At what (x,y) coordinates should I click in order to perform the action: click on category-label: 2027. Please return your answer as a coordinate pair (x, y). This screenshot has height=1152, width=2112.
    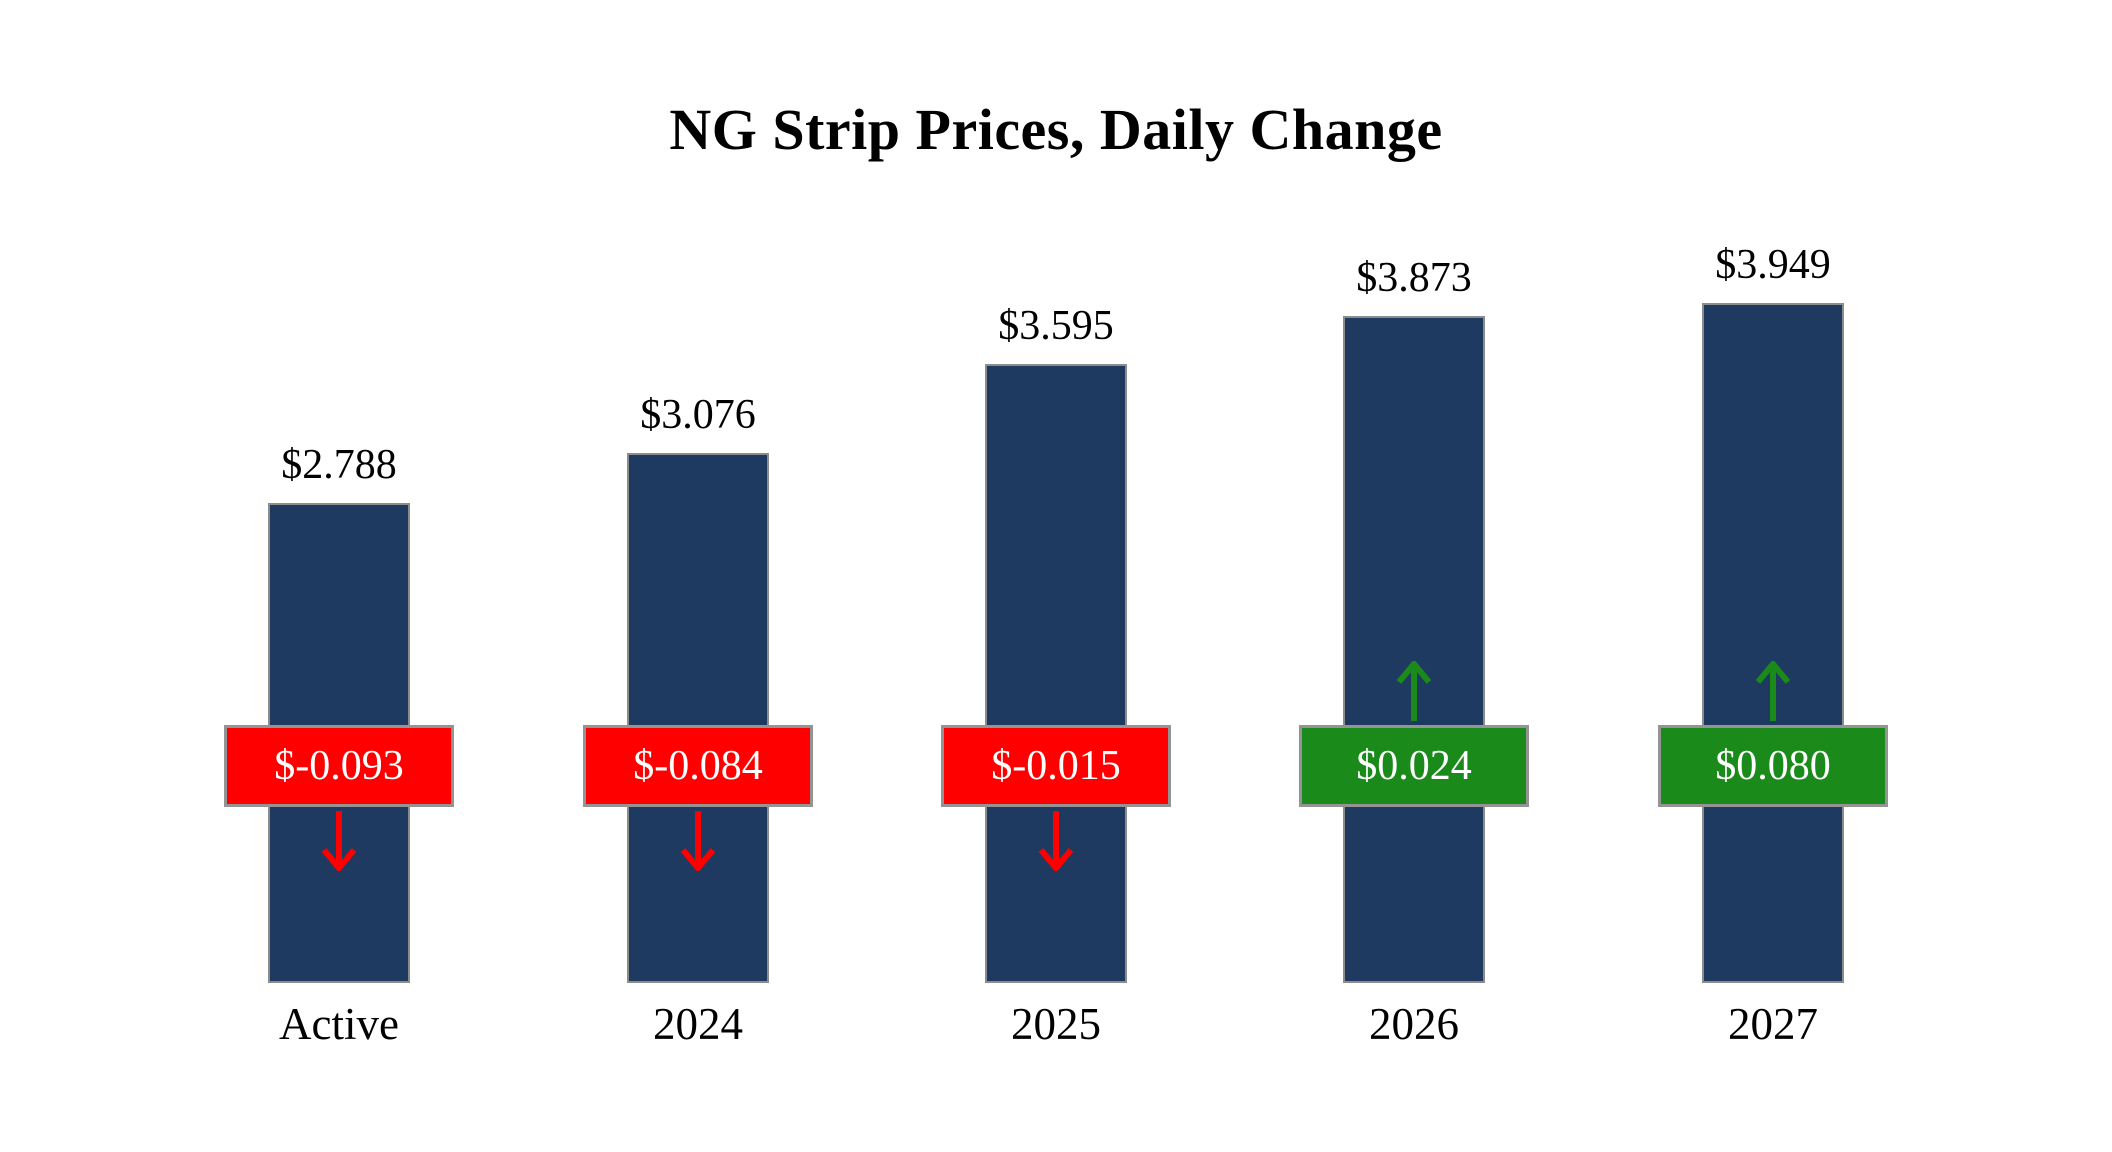
    Looking at the image, I should click on (1773, 1024).